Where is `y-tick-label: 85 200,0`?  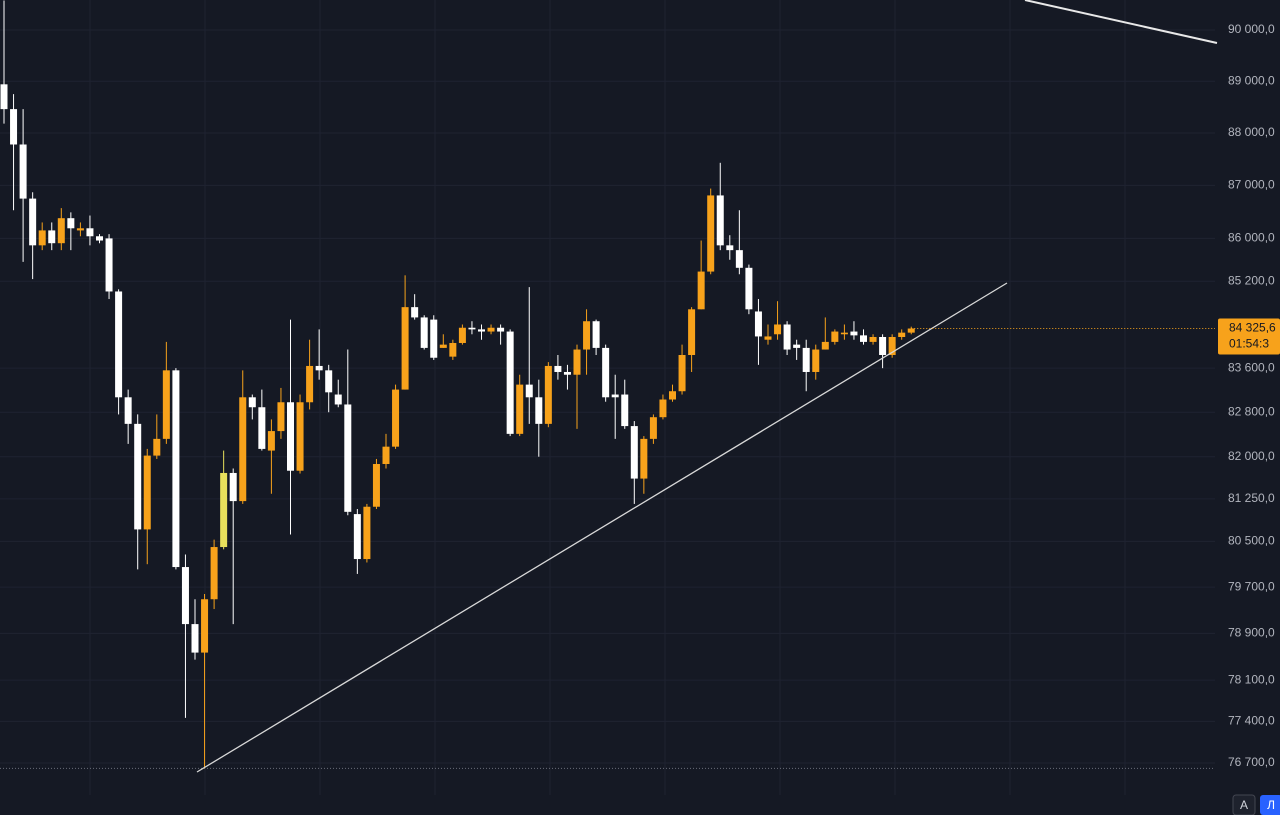
y-tick-label: 85 200,0 is located at coordinates (1251, 280).